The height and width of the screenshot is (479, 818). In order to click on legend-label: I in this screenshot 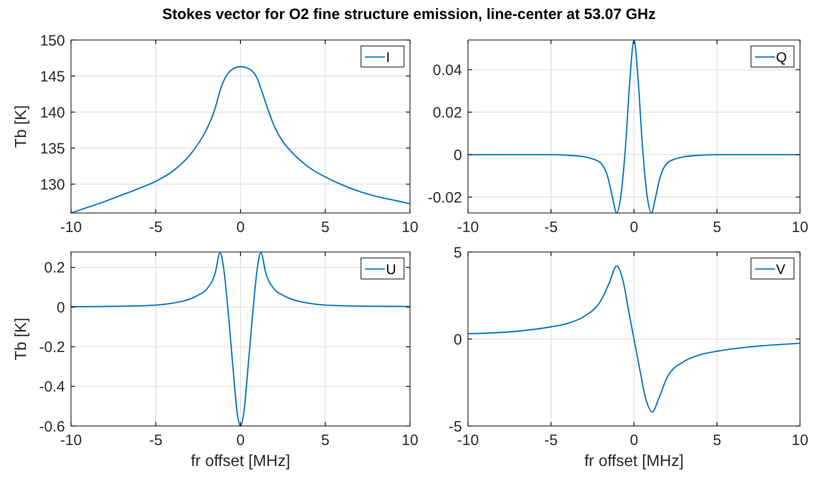, I will do `click(388, 56)`.